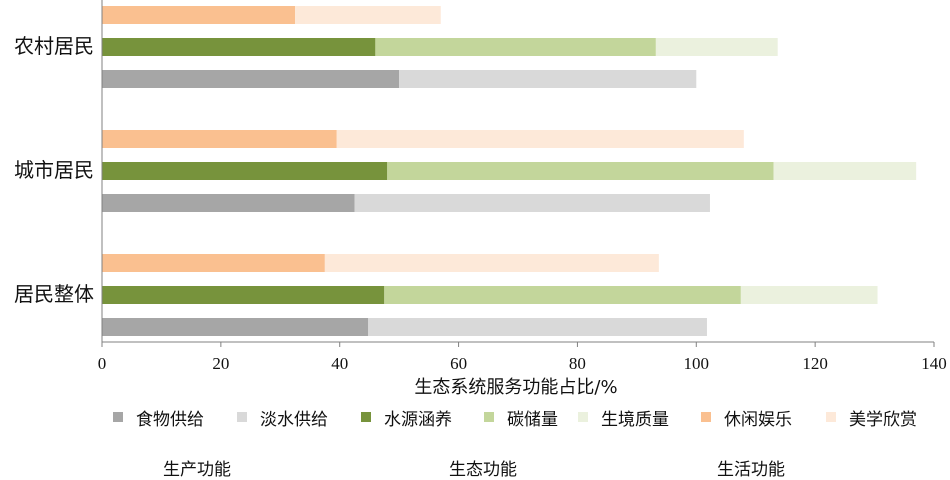  I want to click on legend-label: 美学欣赏, so click(883, 420).